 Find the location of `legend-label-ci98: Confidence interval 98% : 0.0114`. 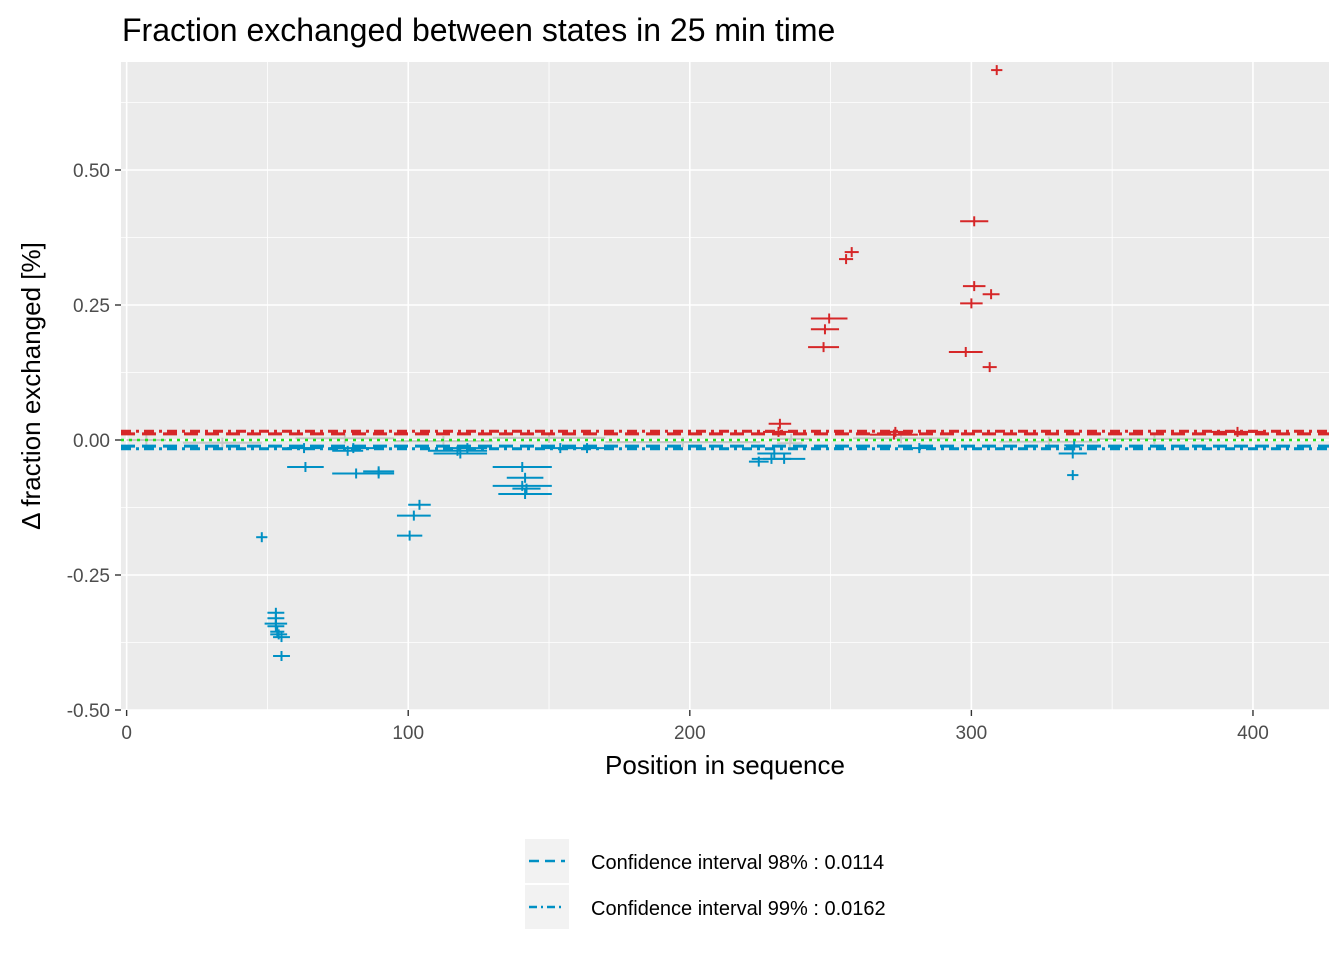

legend-label-ci98: Confidence interval 98% : 0.0114 is located at coordinates (737, 863).